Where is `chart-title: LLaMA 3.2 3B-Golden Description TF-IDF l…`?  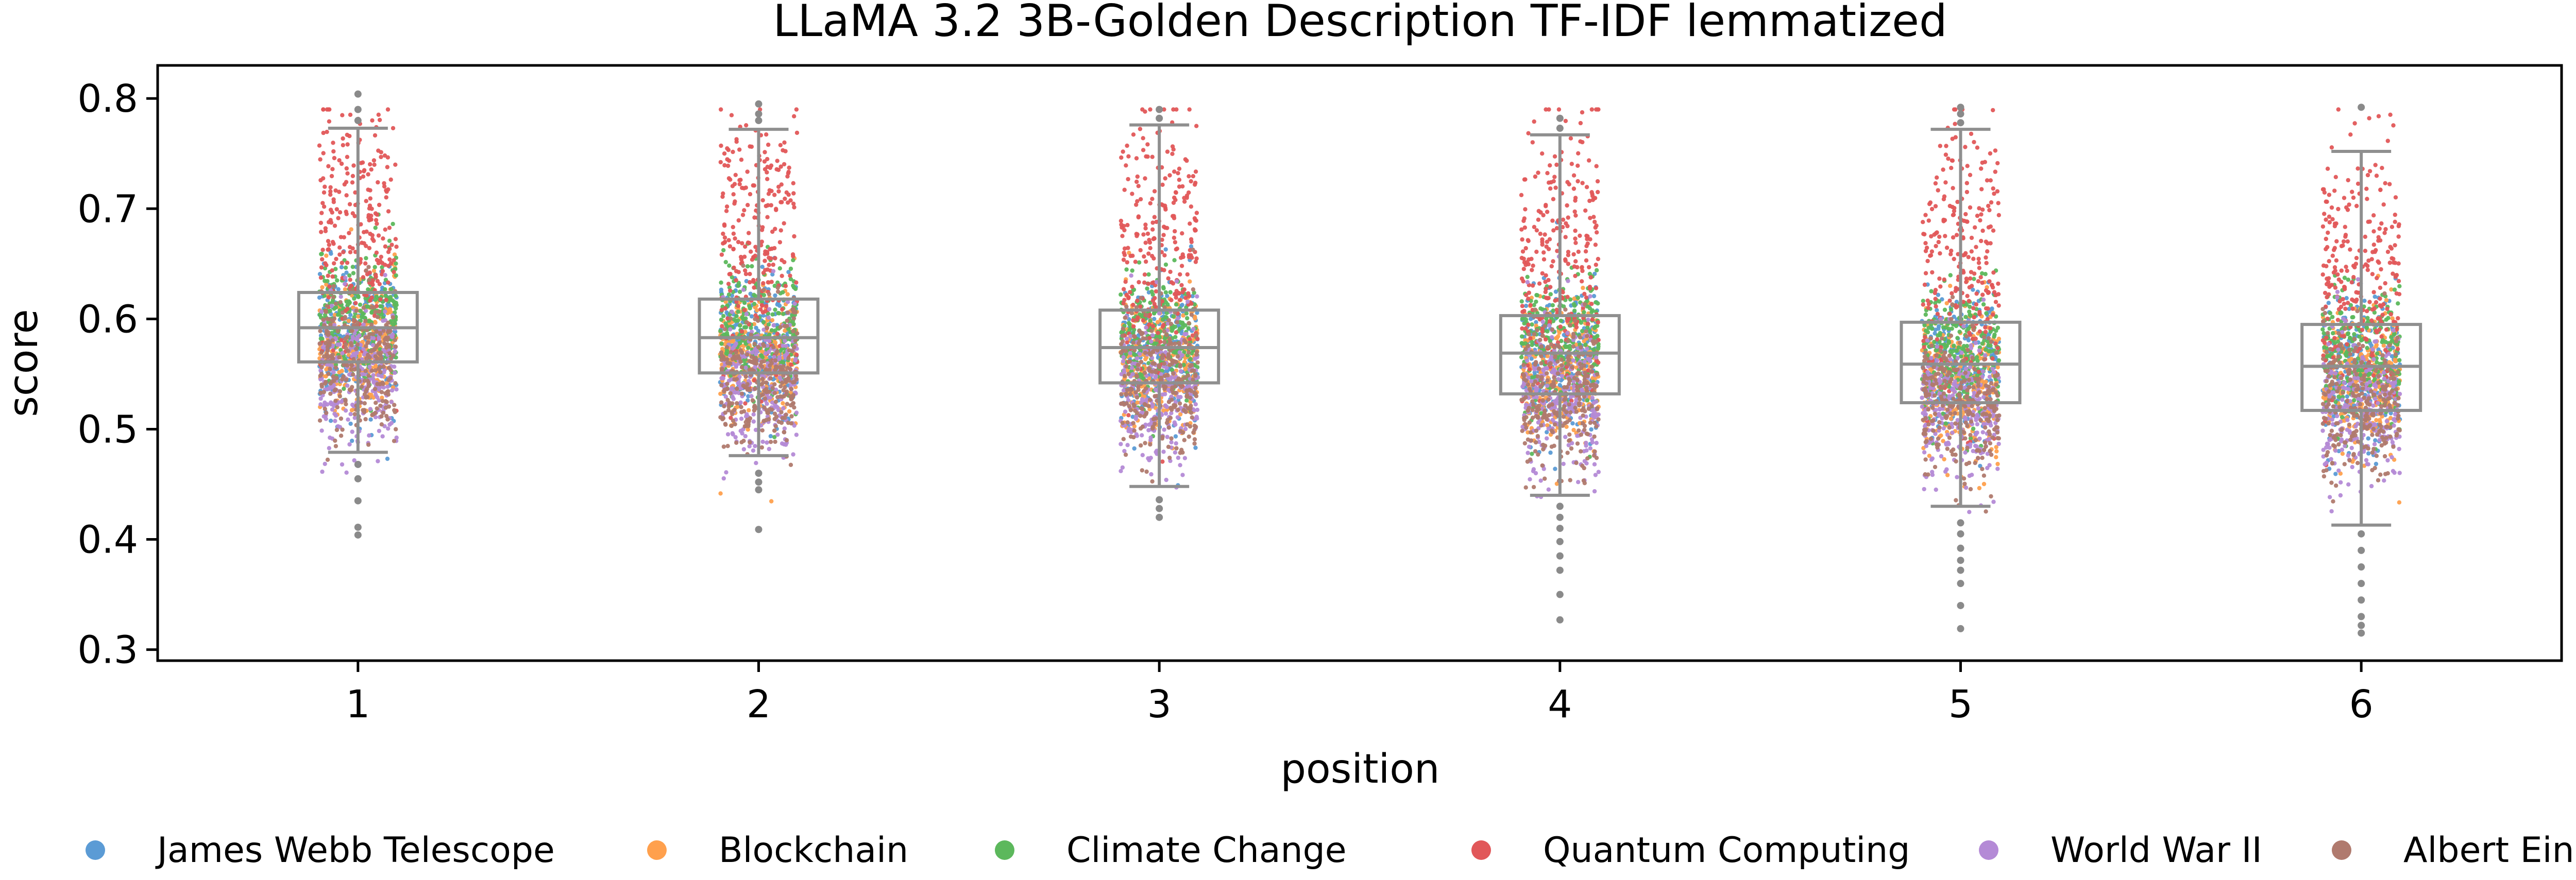
chart-title: LLaMA 3.2 3B-Golden Description TF-IDF l… is located at coordinates (1360, 24).